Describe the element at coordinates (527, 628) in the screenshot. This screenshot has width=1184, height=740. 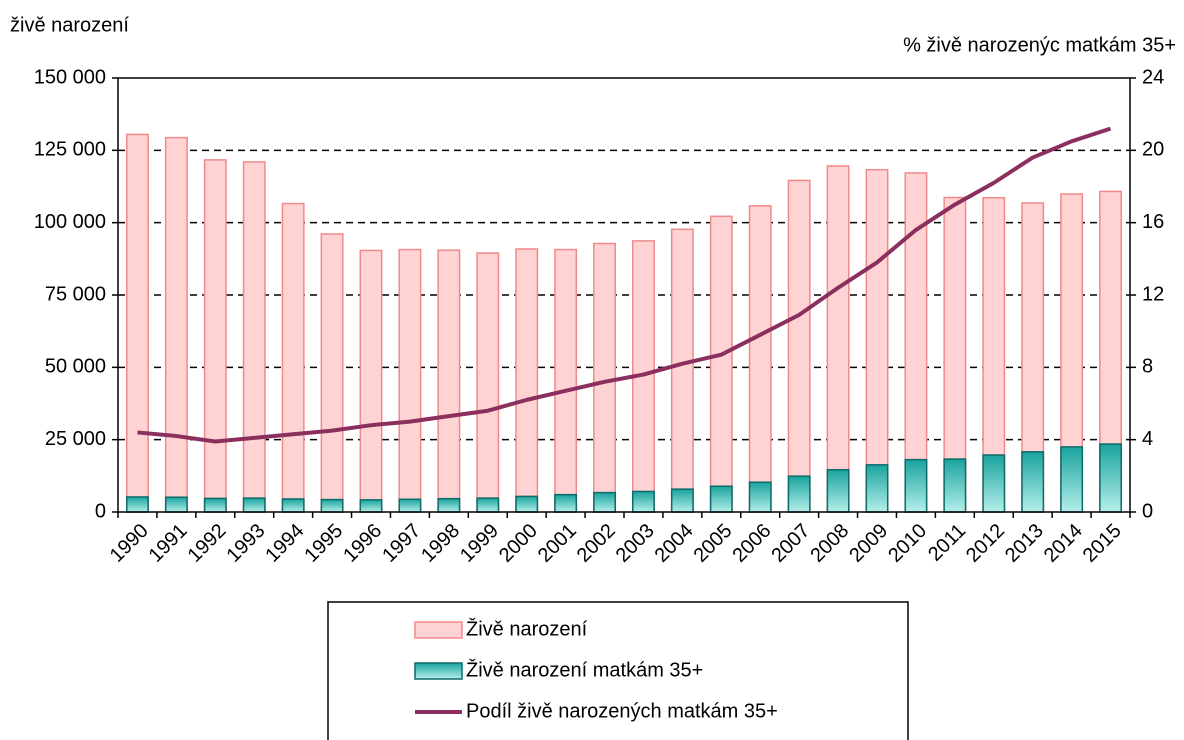
I see `legend-label: Živě narození` at that location.